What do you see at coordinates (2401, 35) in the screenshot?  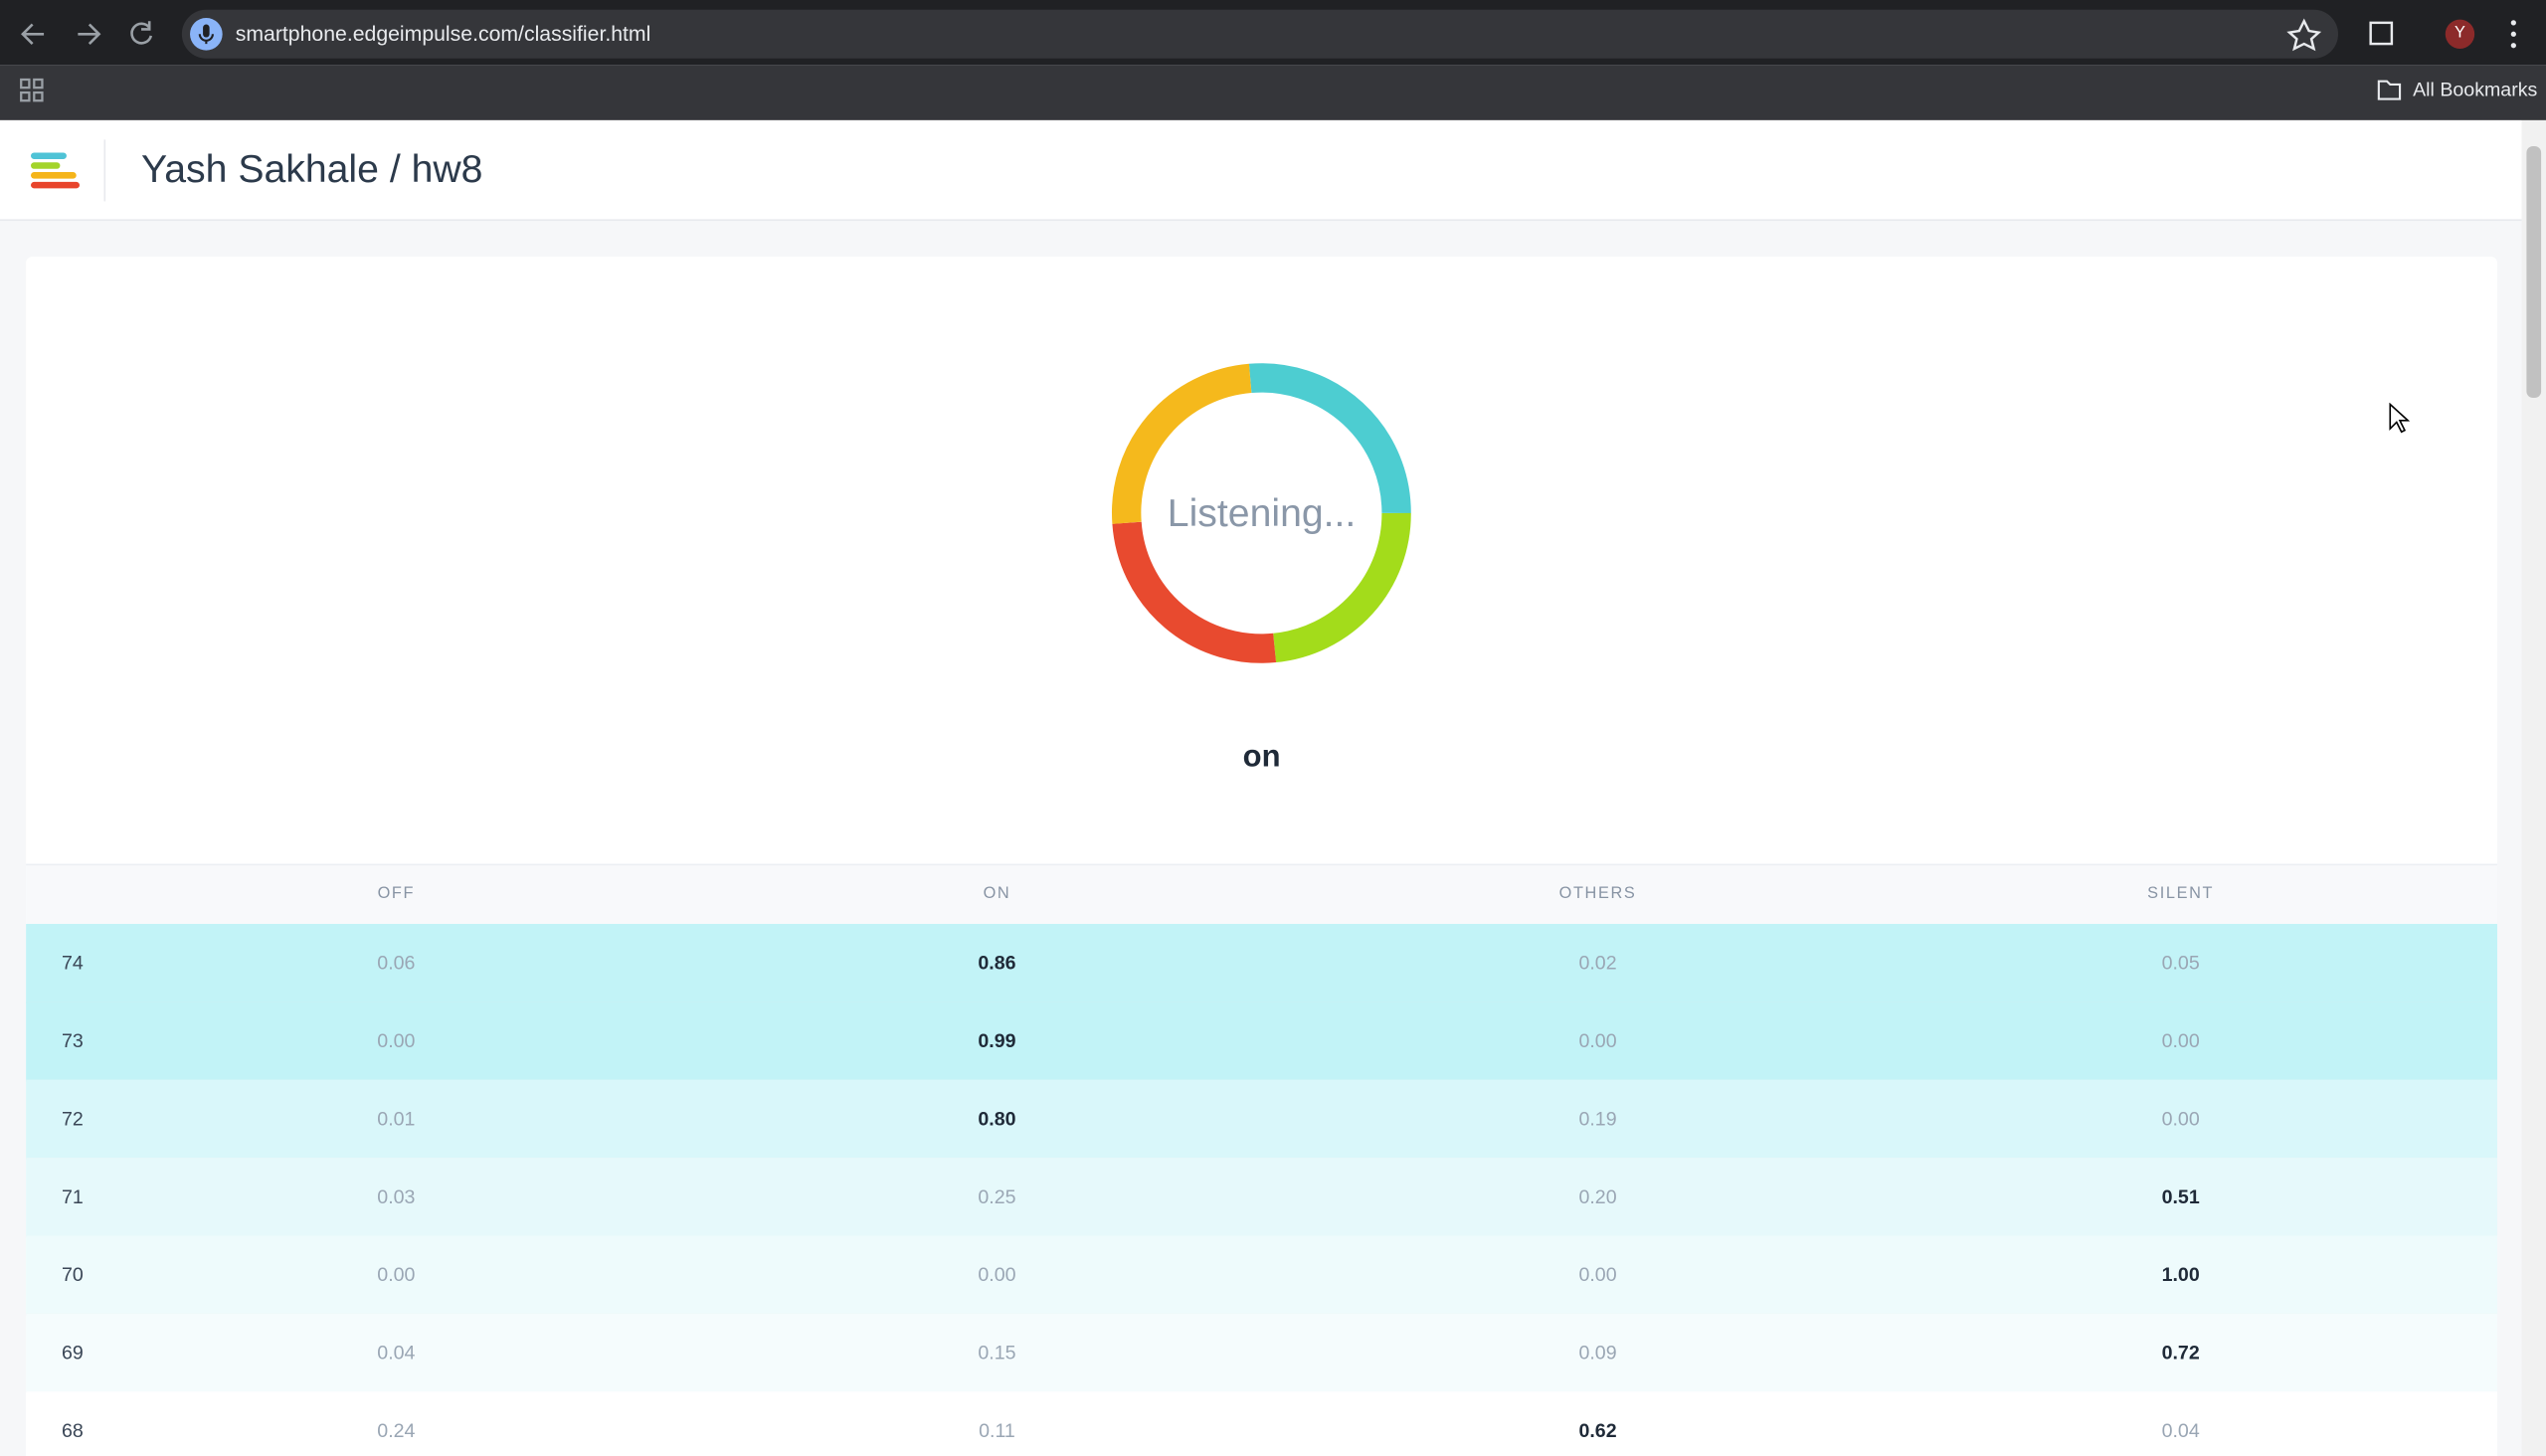 I see `toolbar-icons` at bounding box center [2401, 35].